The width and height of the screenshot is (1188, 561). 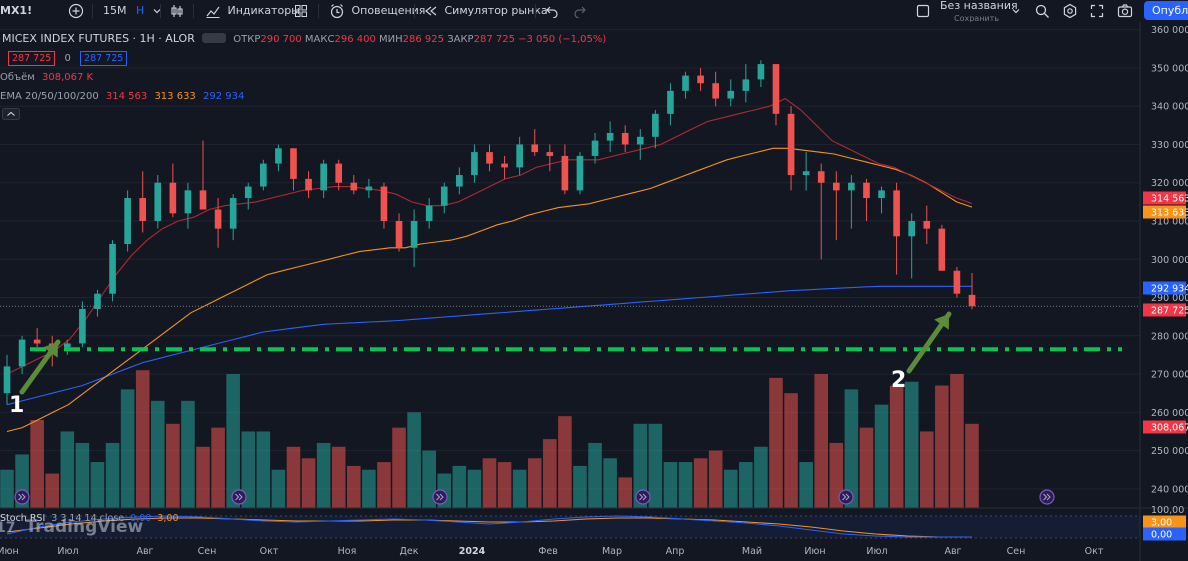 I want to click on layout-menu-chevron, so click(x=1016, y=11).